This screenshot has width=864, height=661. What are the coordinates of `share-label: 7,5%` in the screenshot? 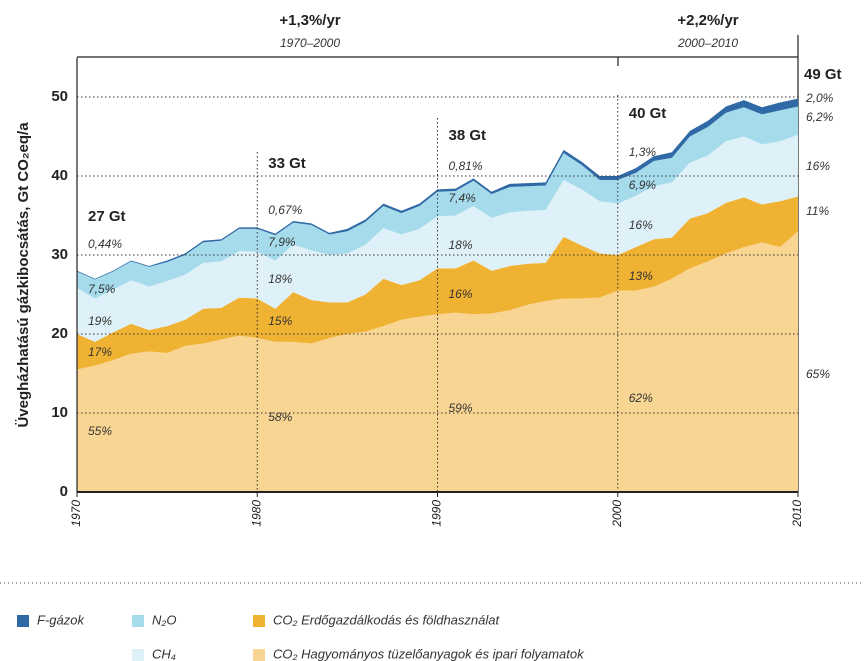 It's located at (102, 289).